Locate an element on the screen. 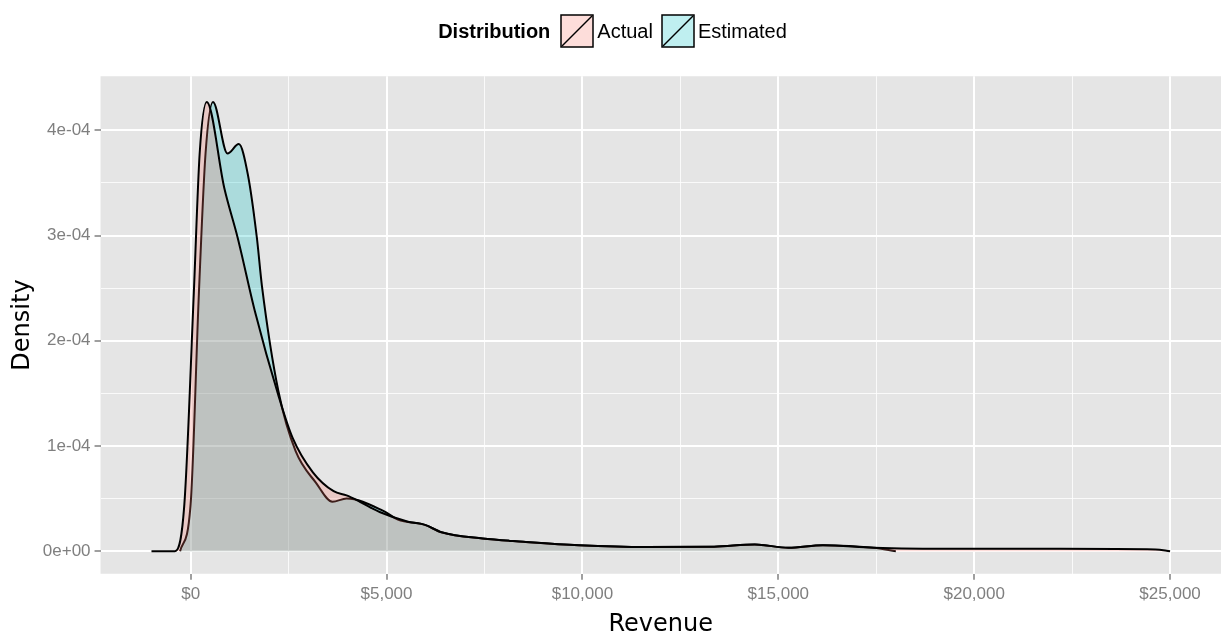 Image resolution: width=1229 pixels, height=641 pixels. y-tick-label: 2e-04 is located at coordinates (69, 340).